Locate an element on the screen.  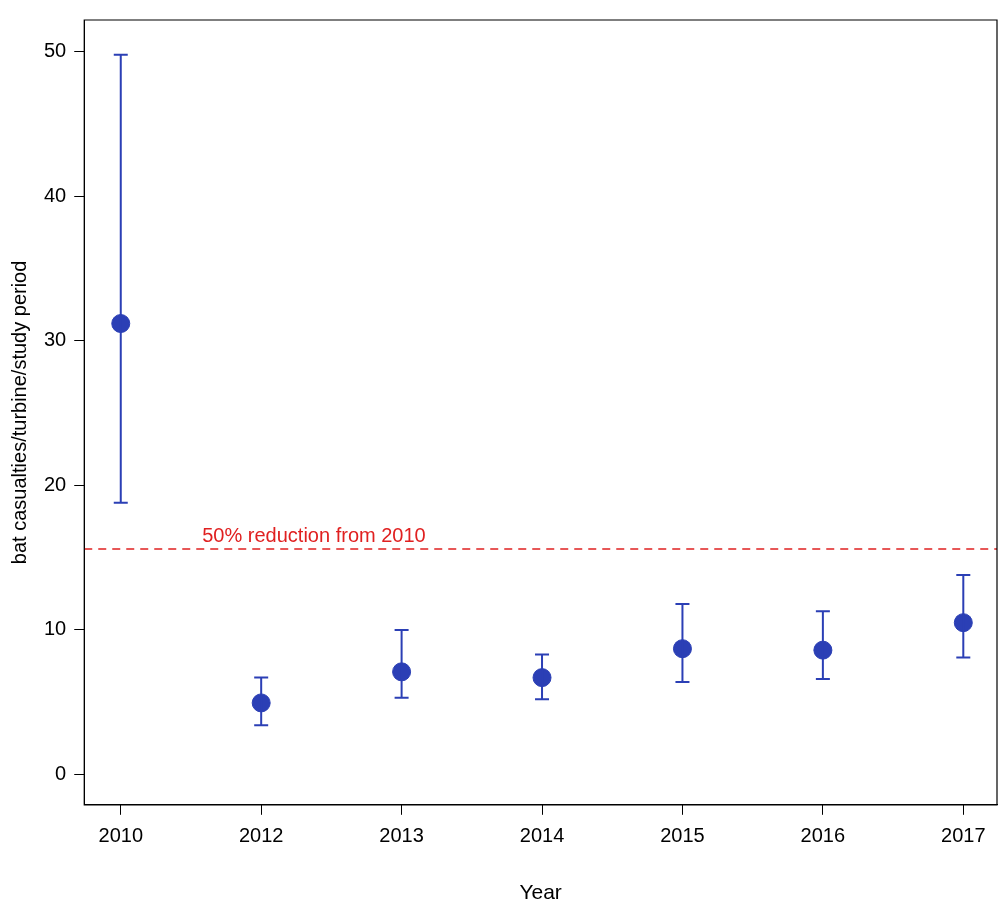
y-tick-label: 40 is located at coordinates (55, 194).